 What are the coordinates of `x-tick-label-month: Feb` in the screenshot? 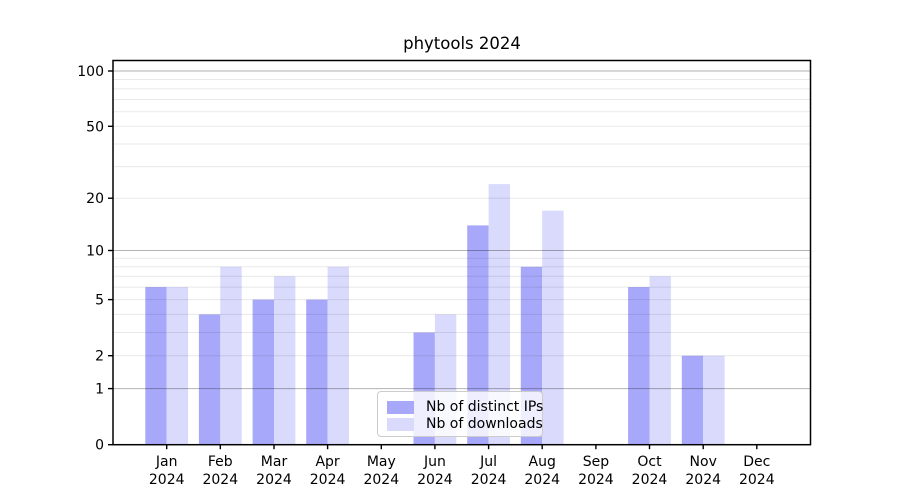 It's located at (220, 462).